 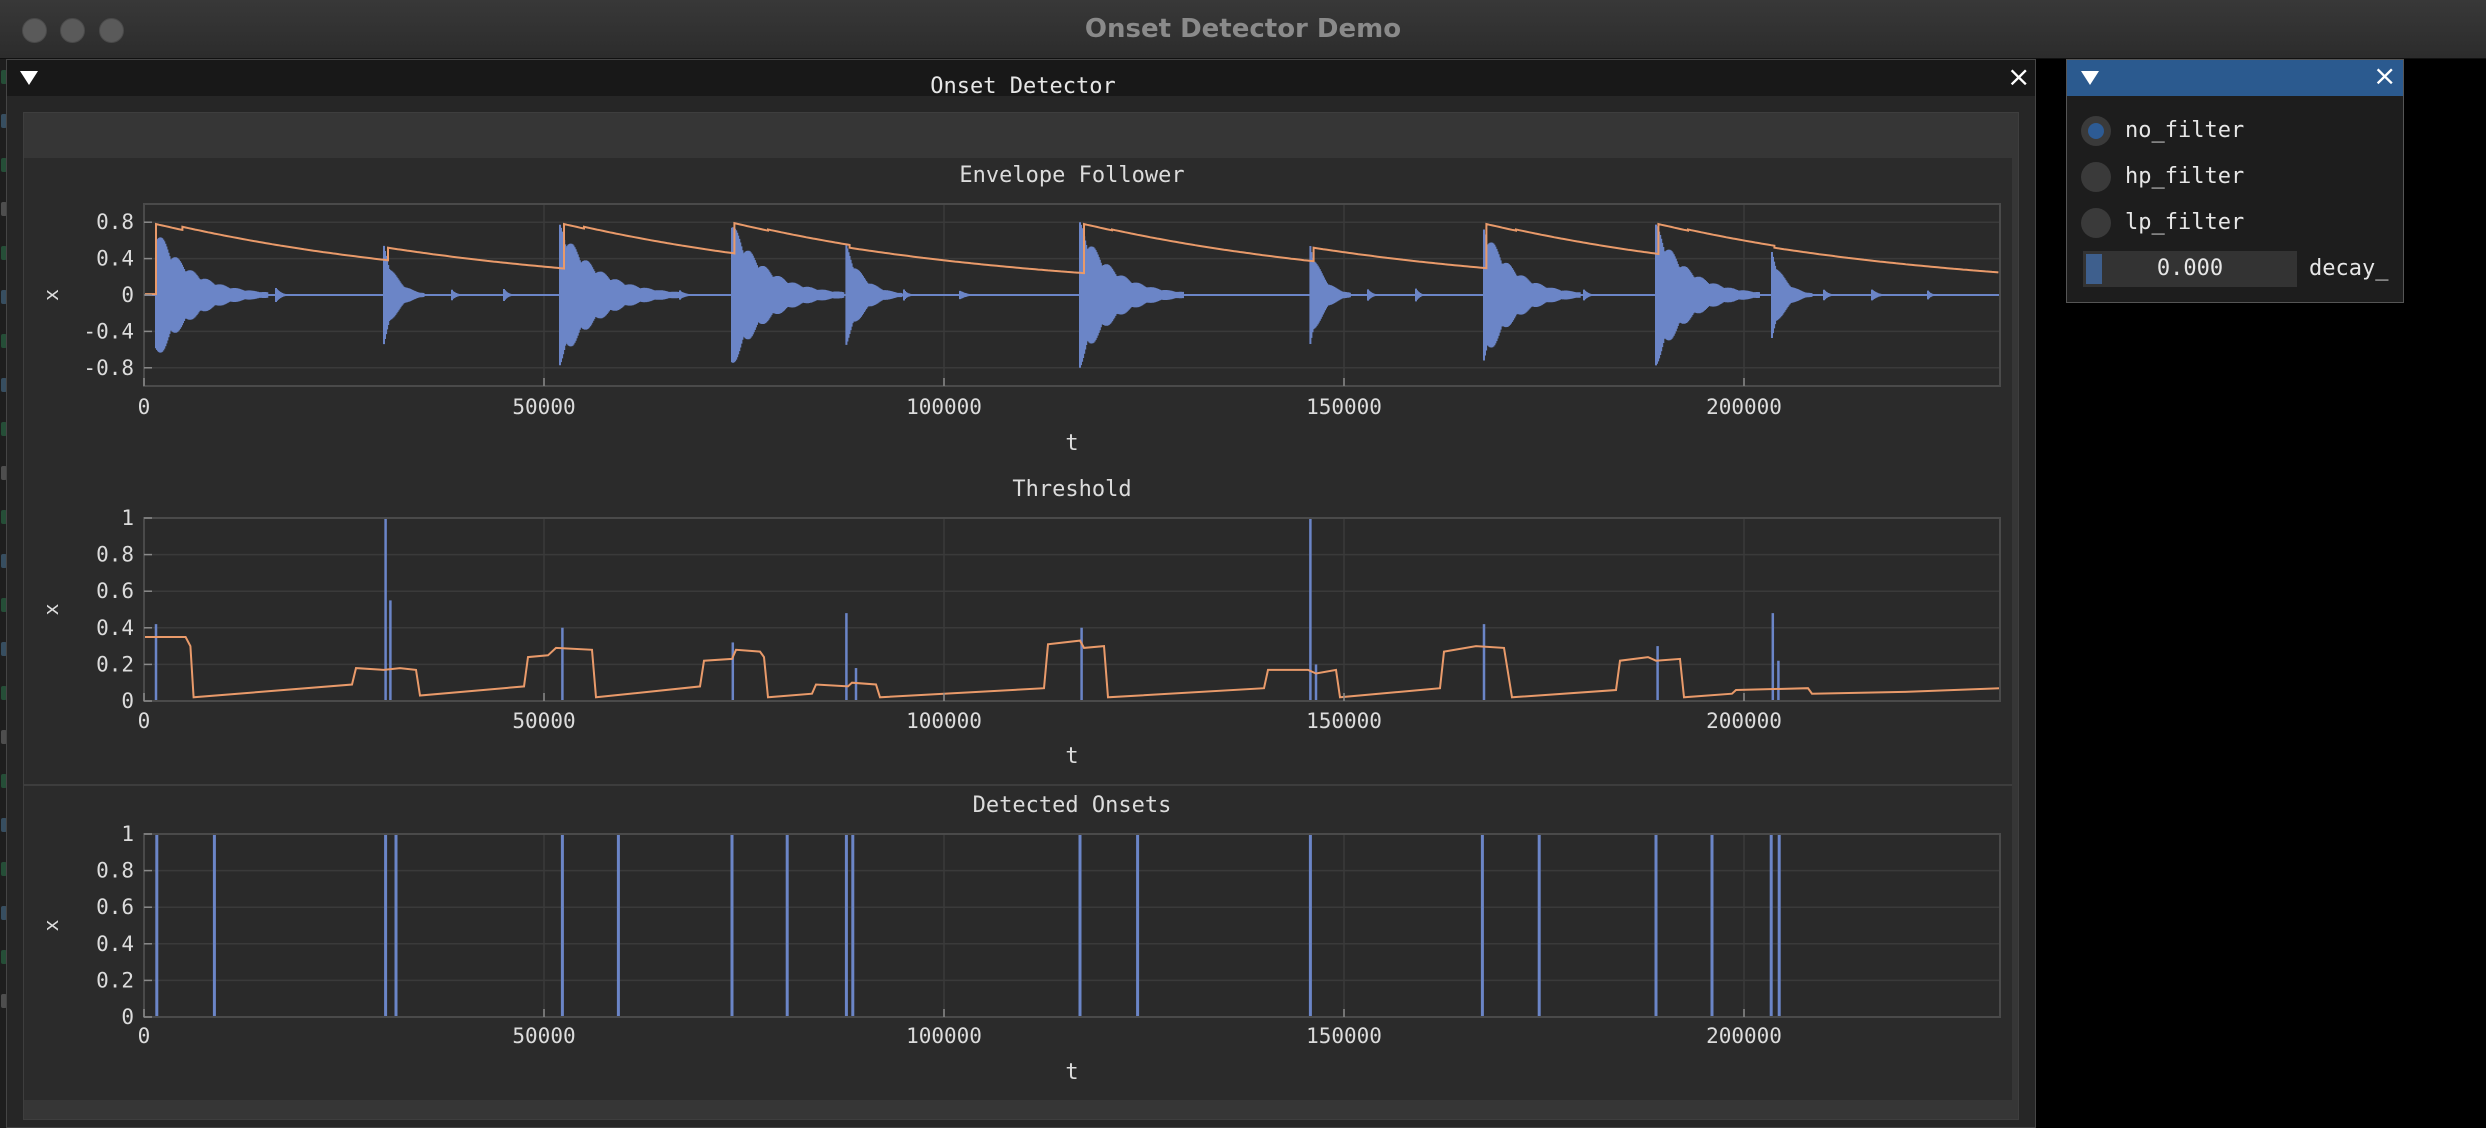 I want to click on subplots-title: Onset Detector, so click(x=1023, y=86).